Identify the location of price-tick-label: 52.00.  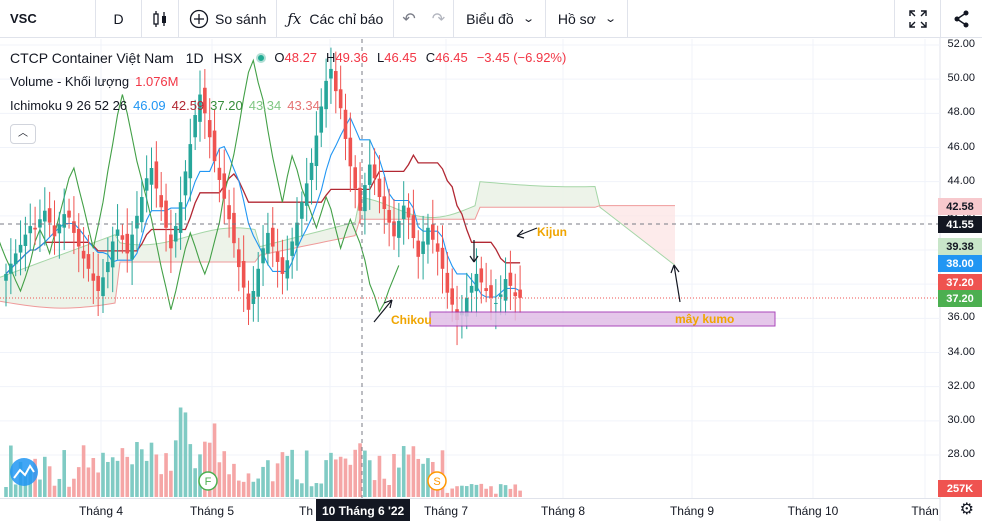
(961, 44).